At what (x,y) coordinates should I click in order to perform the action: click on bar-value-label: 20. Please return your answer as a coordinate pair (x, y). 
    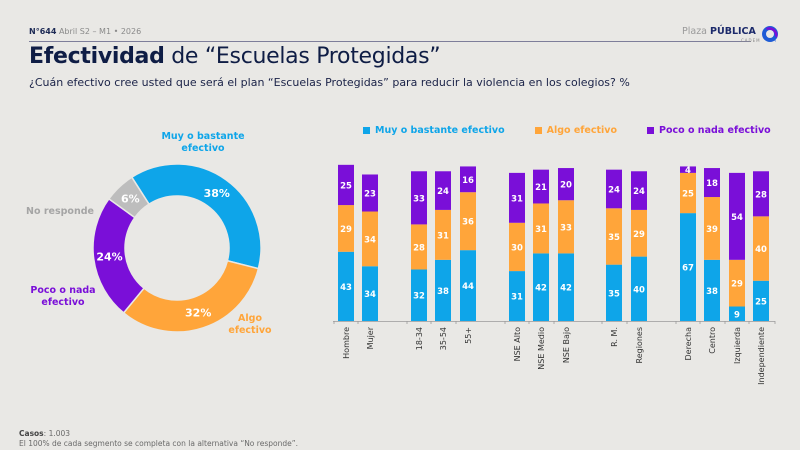
    Looking at the image, I should click on (566, 186).